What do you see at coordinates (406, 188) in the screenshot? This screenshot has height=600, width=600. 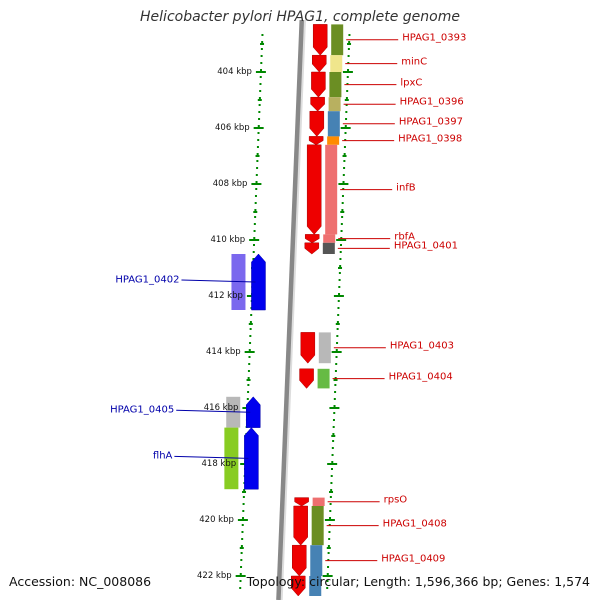 I see `gene-label-infB: infB` at bounding box center [406, 188].